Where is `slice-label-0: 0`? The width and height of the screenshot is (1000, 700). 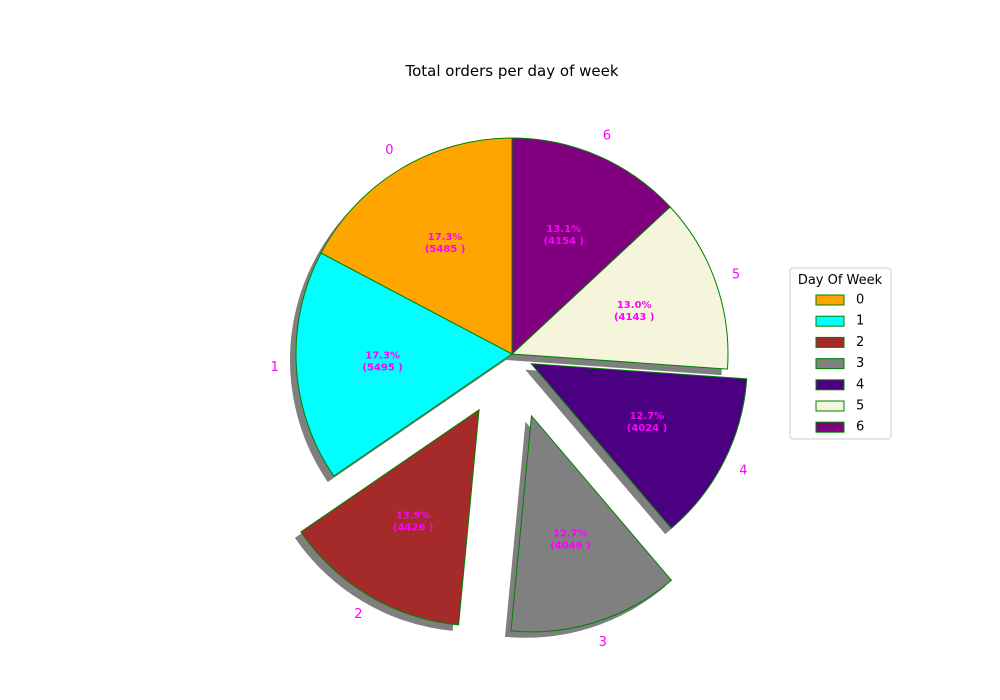
slice-label-0: 0 is located at coordinates (389, 150).